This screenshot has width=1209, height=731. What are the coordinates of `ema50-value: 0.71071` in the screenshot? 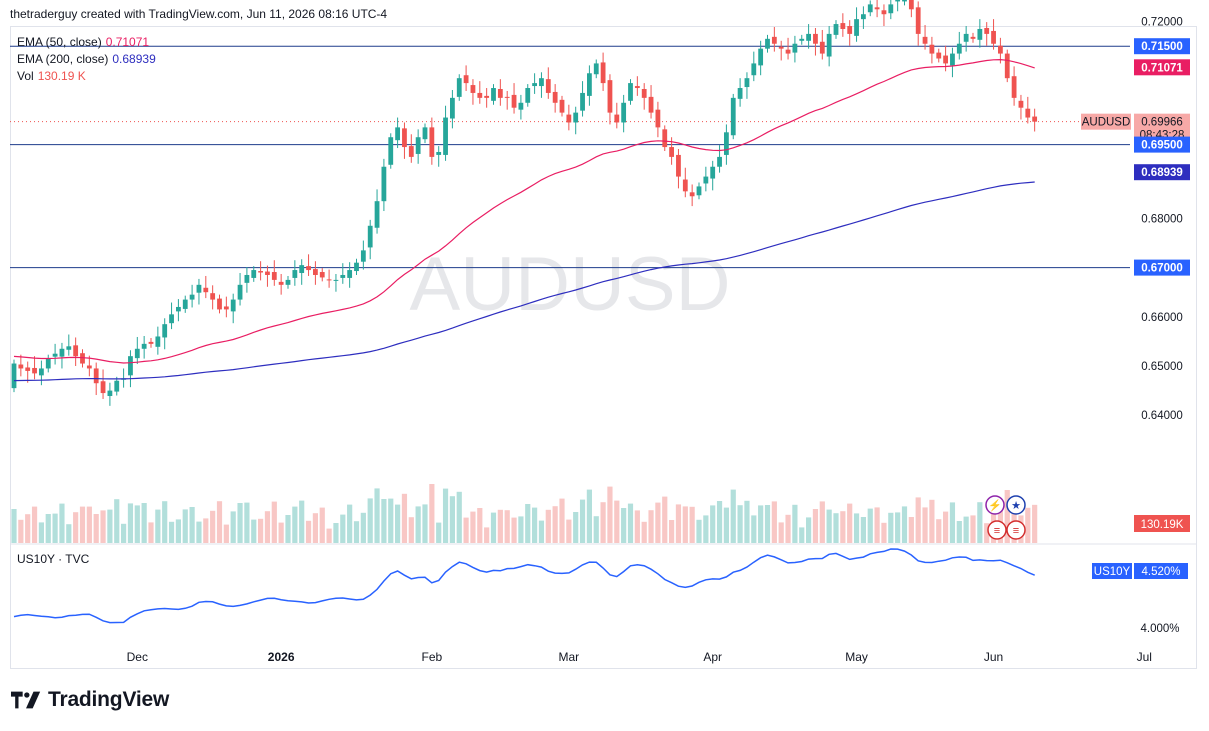 It's located at (127, 42).